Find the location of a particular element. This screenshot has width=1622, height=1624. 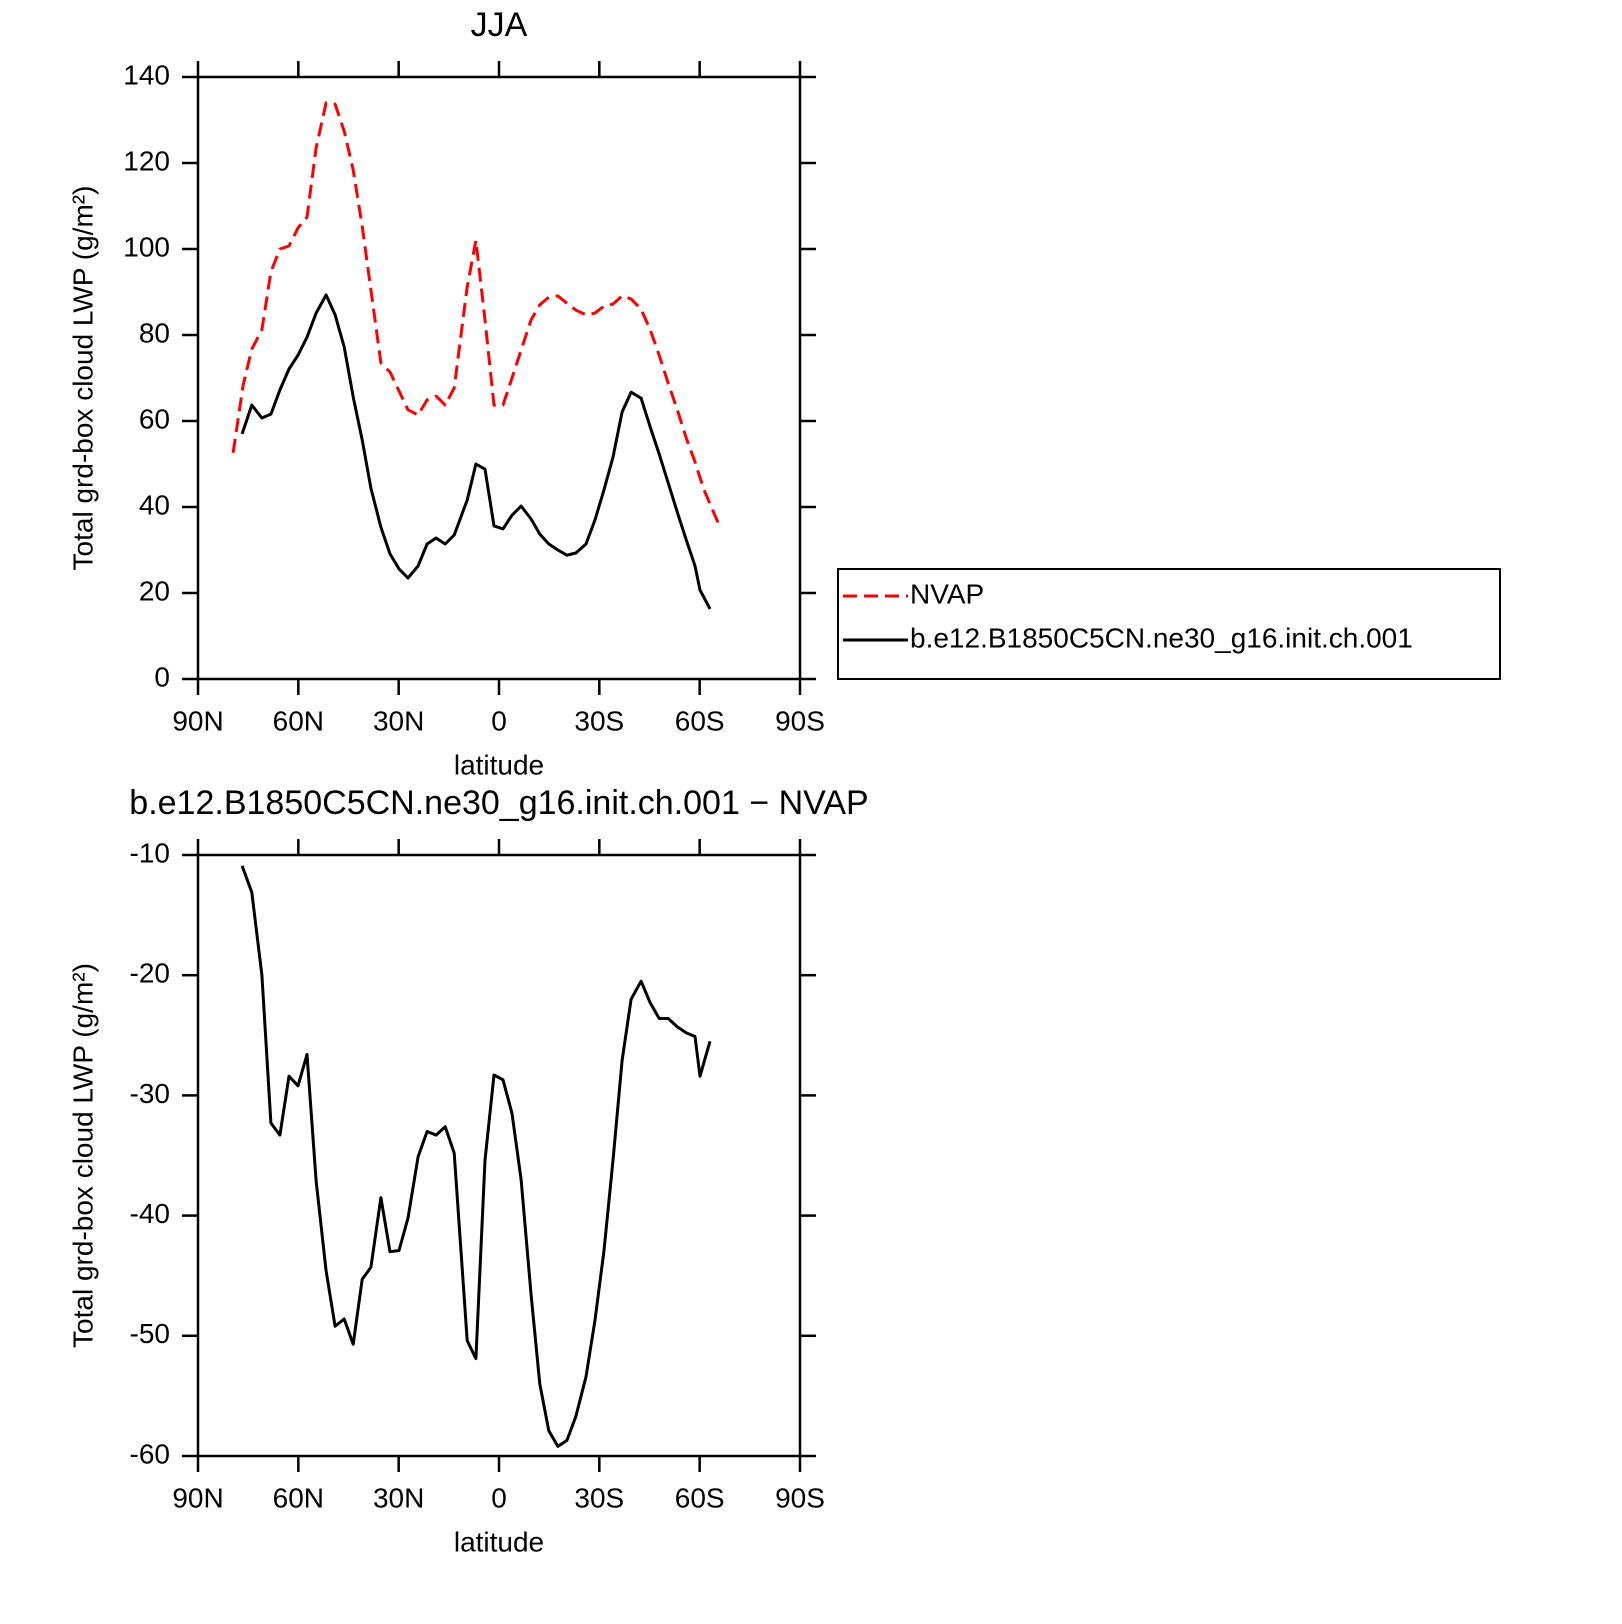

y-tick-label: 20 is located at coordinates (154, 590).